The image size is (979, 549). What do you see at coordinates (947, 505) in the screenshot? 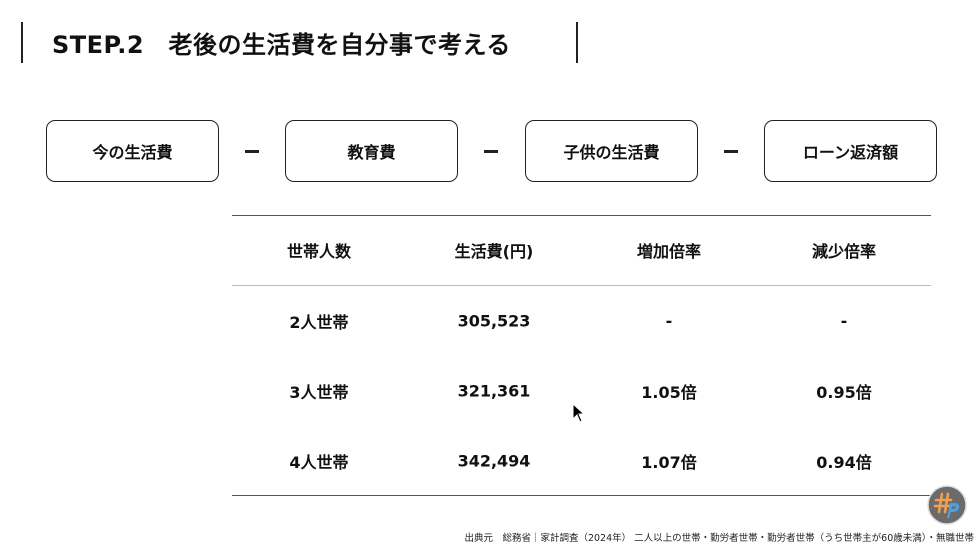
I see `logo-icon` at bounding box center [947, 505].